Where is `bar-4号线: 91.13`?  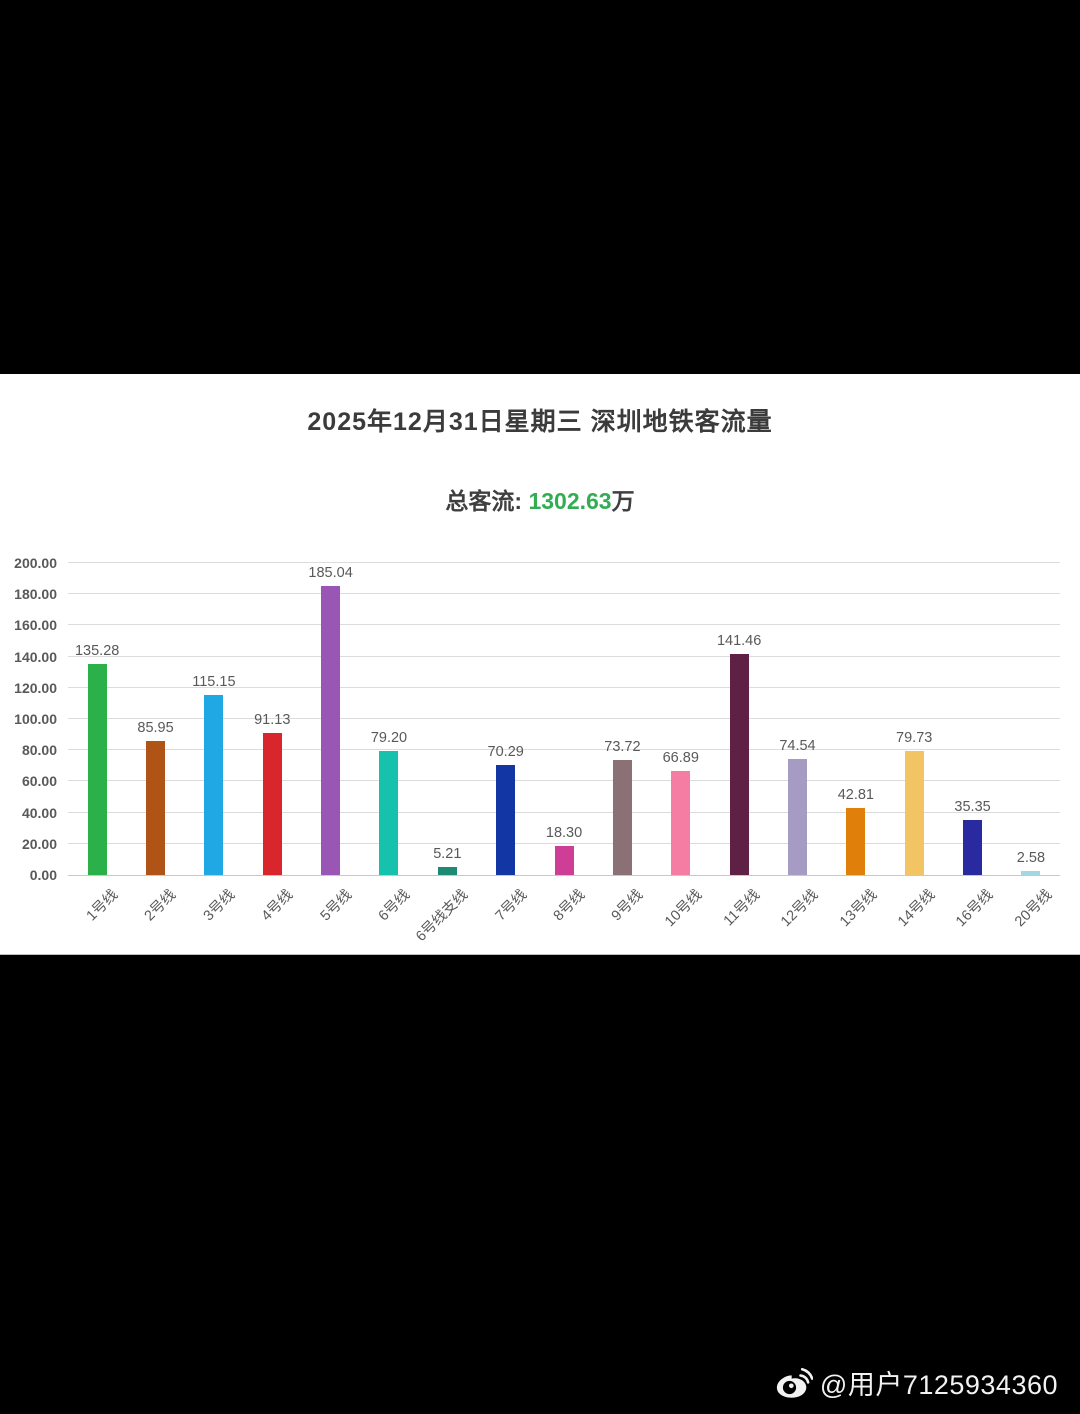 bar-4号线: 91.13 is located at coordinates (272, 793).